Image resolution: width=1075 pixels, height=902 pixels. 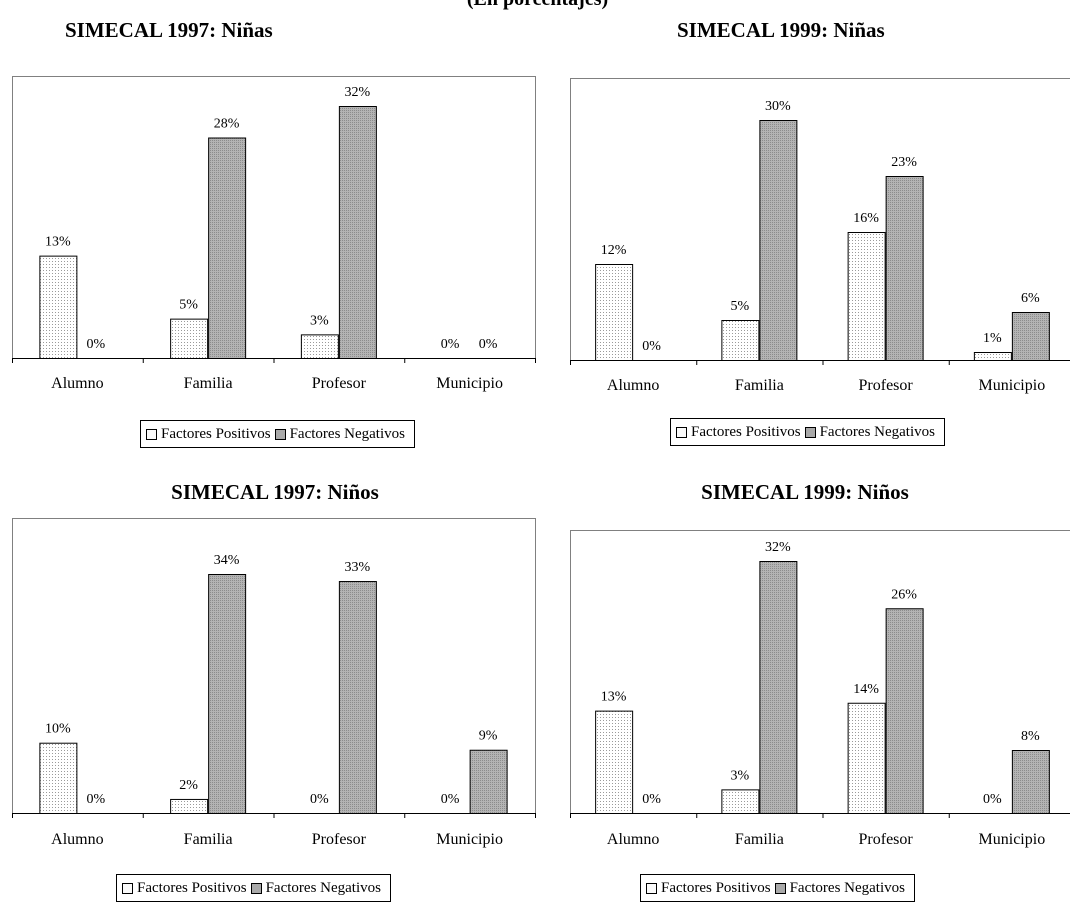 I want to click on data-label: 8%, so click(x=1030, y=736).